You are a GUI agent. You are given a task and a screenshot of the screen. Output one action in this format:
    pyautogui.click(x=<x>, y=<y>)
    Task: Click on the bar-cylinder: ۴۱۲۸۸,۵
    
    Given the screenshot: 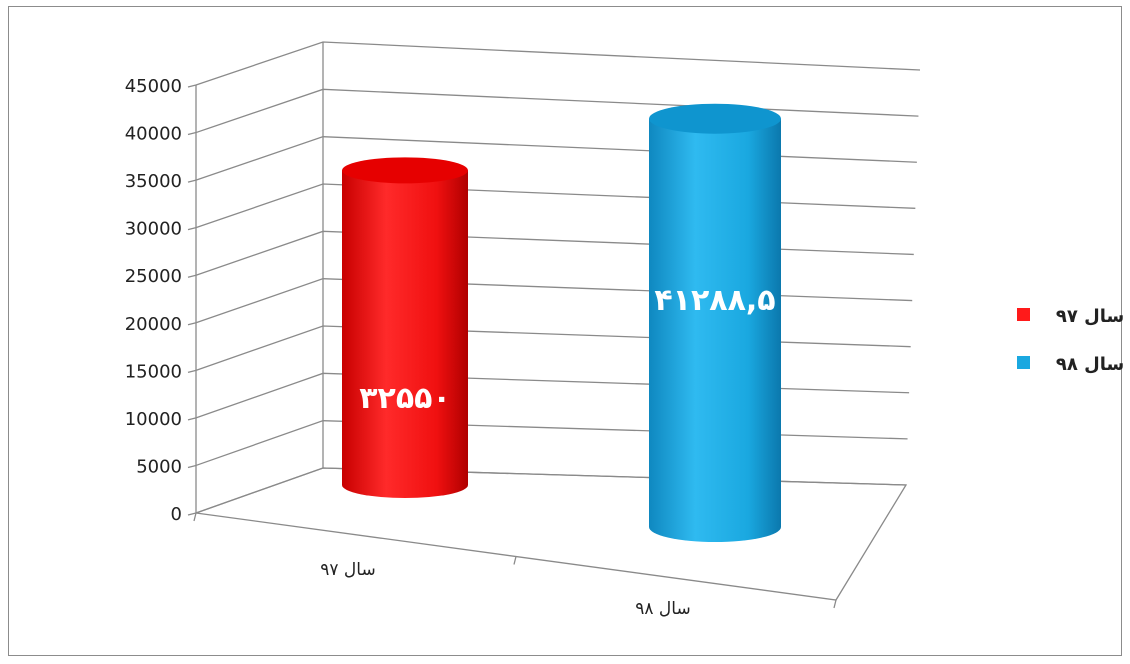 What is the action you would take?
    pyautogui.click(x=715, y=323)
    